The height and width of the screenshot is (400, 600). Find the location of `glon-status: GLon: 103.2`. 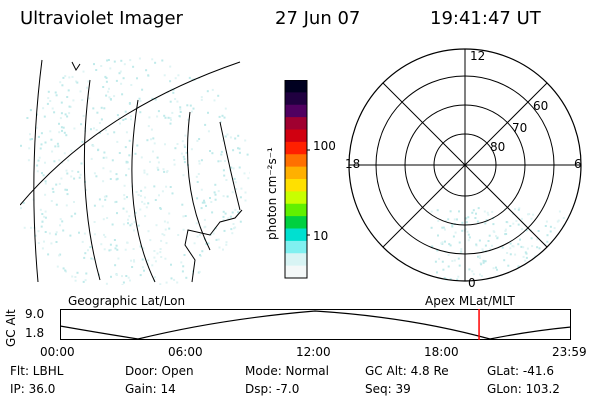

glon-status: GLon: 103.2 is located at coordinates (523, 389).